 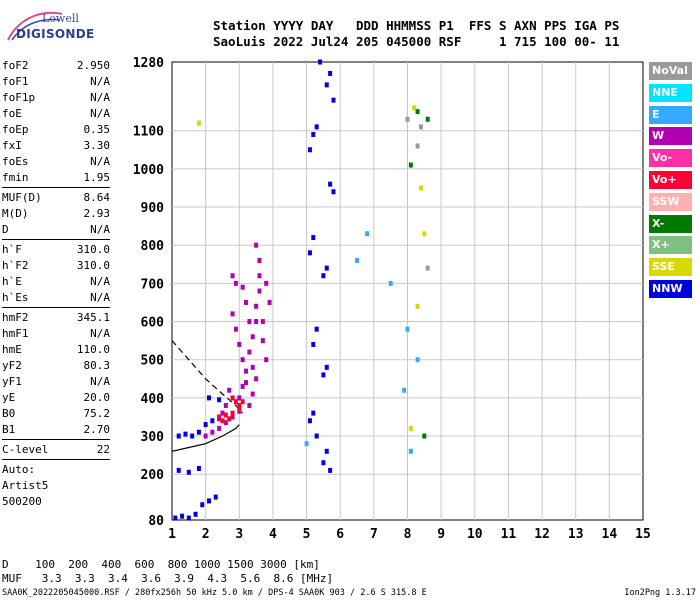 What do you see at coordinates (97, 177) in the screenshot?
I see `param-value: 1.95` at bounding box center [97, 177].